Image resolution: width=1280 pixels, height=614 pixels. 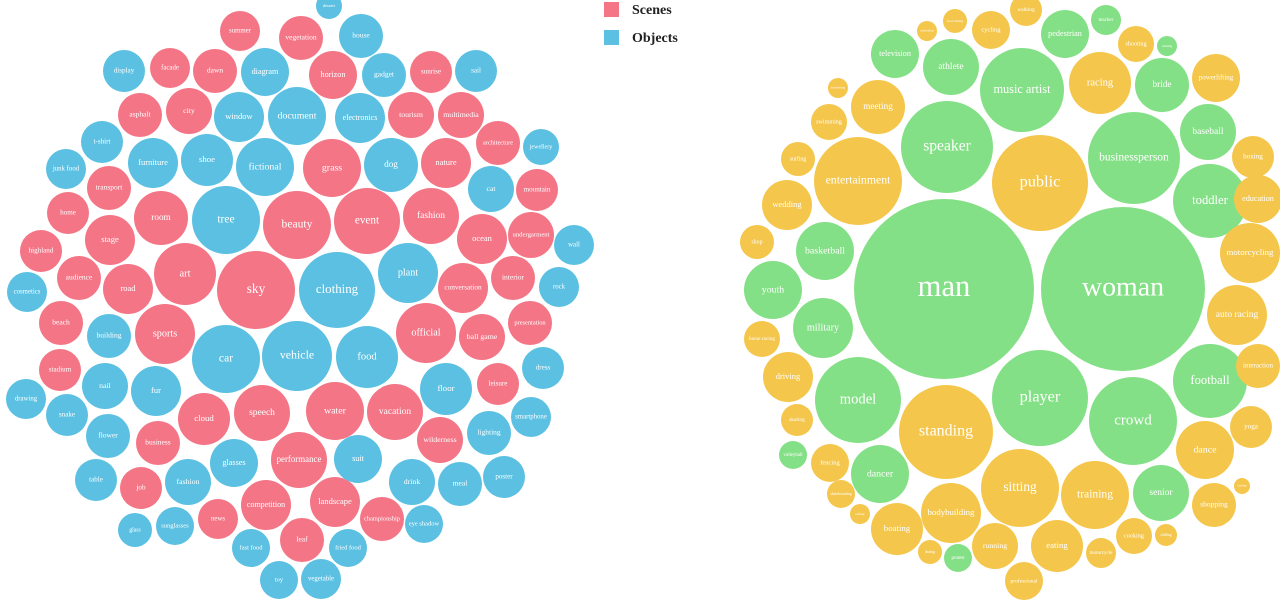 I want to click on bubble-label: food, so click(x=367, y=356).